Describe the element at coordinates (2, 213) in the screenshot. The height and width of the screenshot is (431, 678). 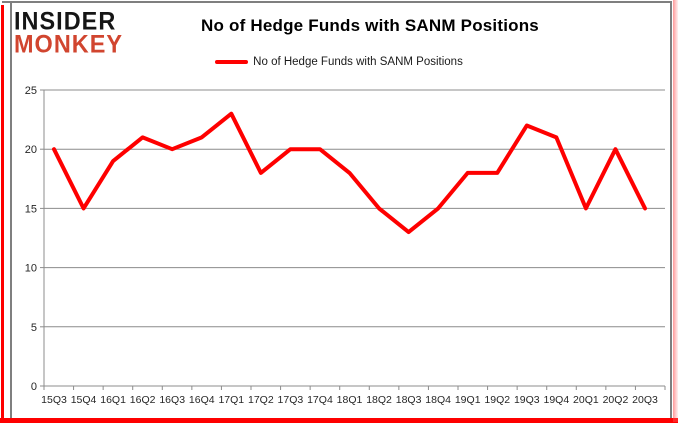
I see `red-accent-left` at that location.